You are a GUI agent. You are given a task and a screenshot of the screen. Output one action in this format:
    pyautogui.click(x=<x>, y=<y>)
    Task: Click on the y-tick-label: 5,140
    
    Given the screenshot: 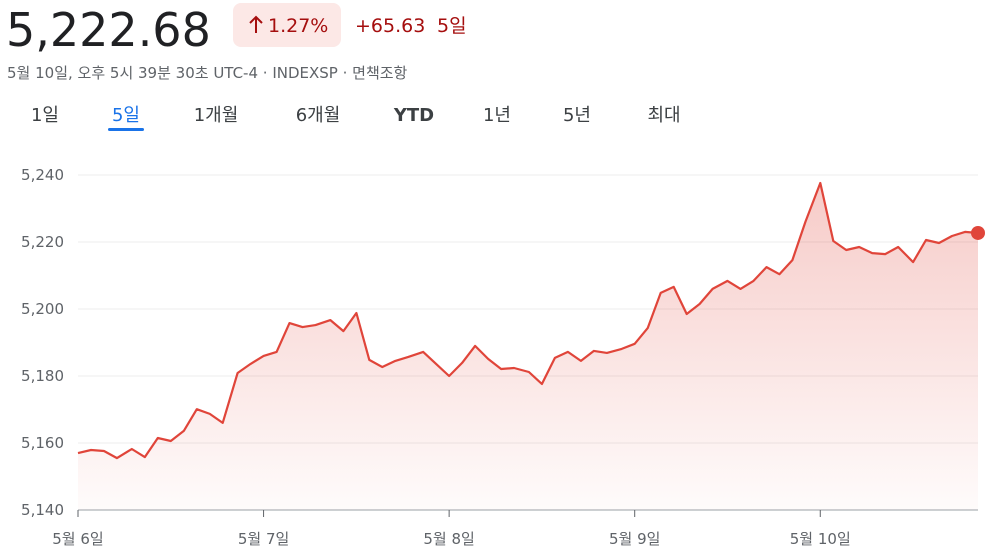 What is the action you would take?
    pyautogui.click(x=42, y=510)
    